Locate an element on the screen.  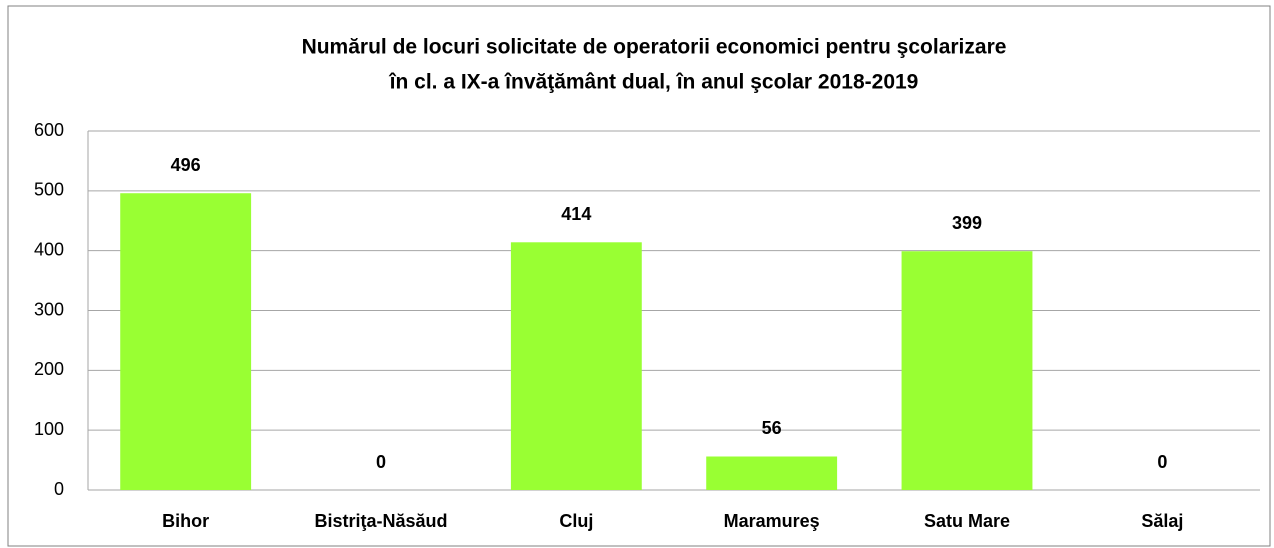
y-tick-label: 100 is located at coordinates (49, 429).